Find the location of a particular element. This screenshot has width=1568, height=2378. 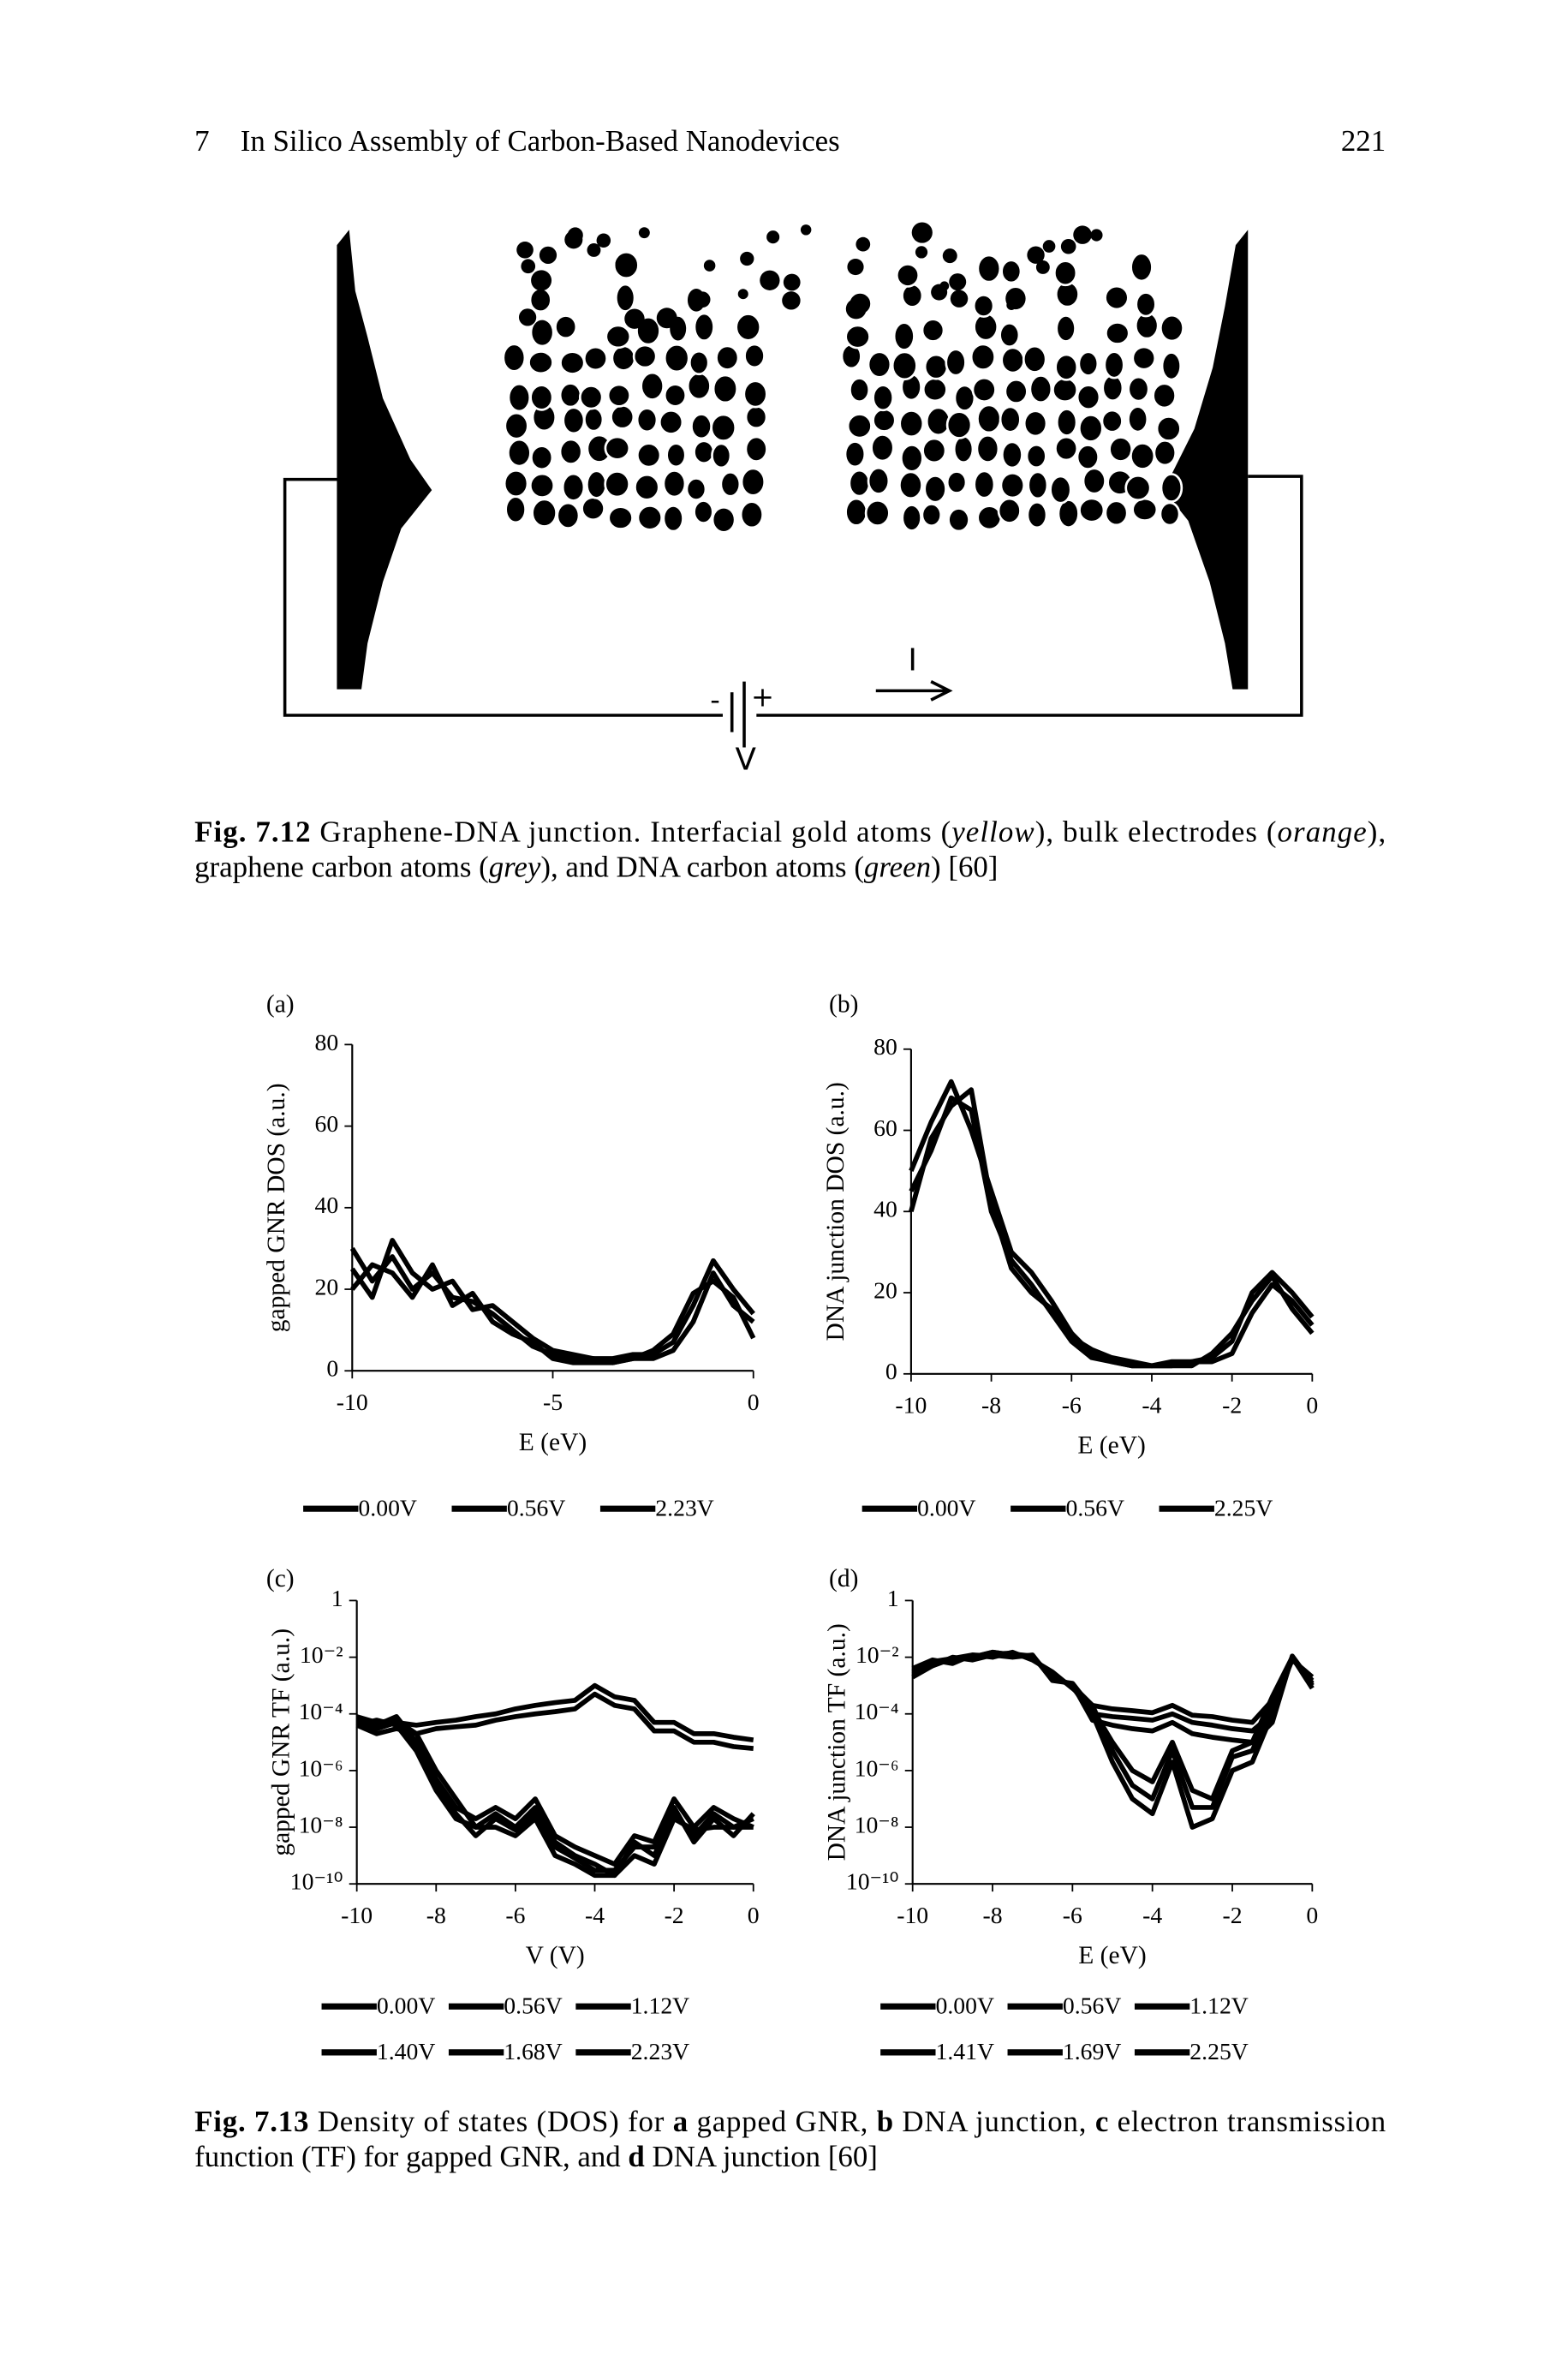

y-tick-label: 10⁻⁶ is located at coordinates (877, 1767).